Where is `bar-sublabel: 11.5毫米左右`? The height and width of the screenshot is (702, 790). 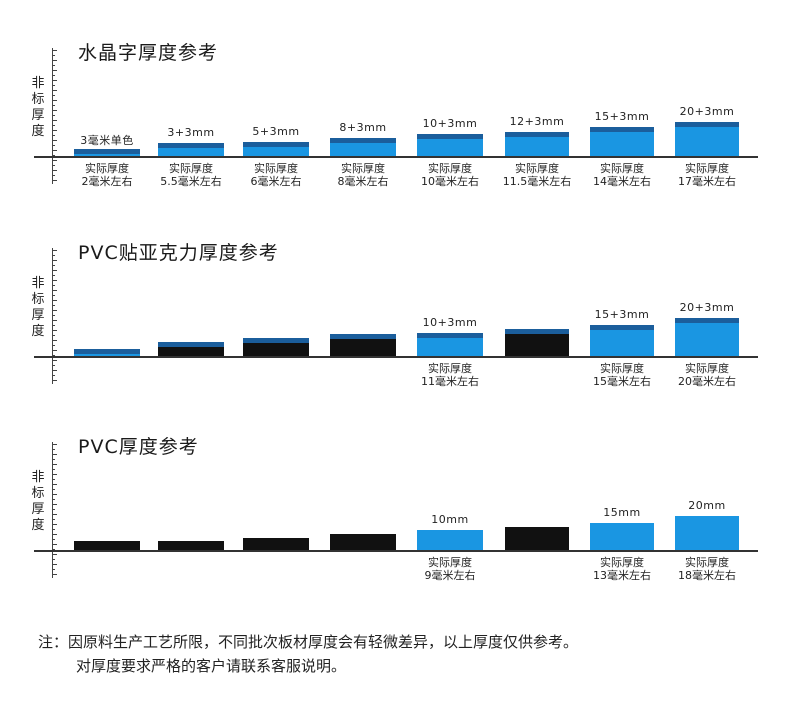
bar-sublabel: 11.5毫米左右 is located at coordinates (537, 181).